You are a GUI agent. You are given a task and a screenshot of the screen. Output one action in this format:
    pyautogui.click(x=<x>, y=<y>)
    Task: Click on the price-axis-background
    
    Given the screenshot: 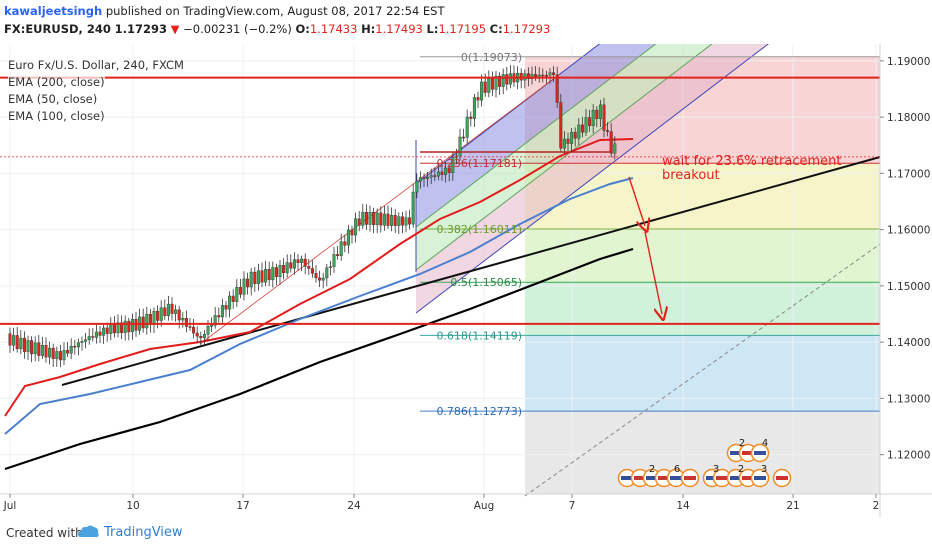 What is the action you would take?
    pyautogui.click(x=906, y=280)
    